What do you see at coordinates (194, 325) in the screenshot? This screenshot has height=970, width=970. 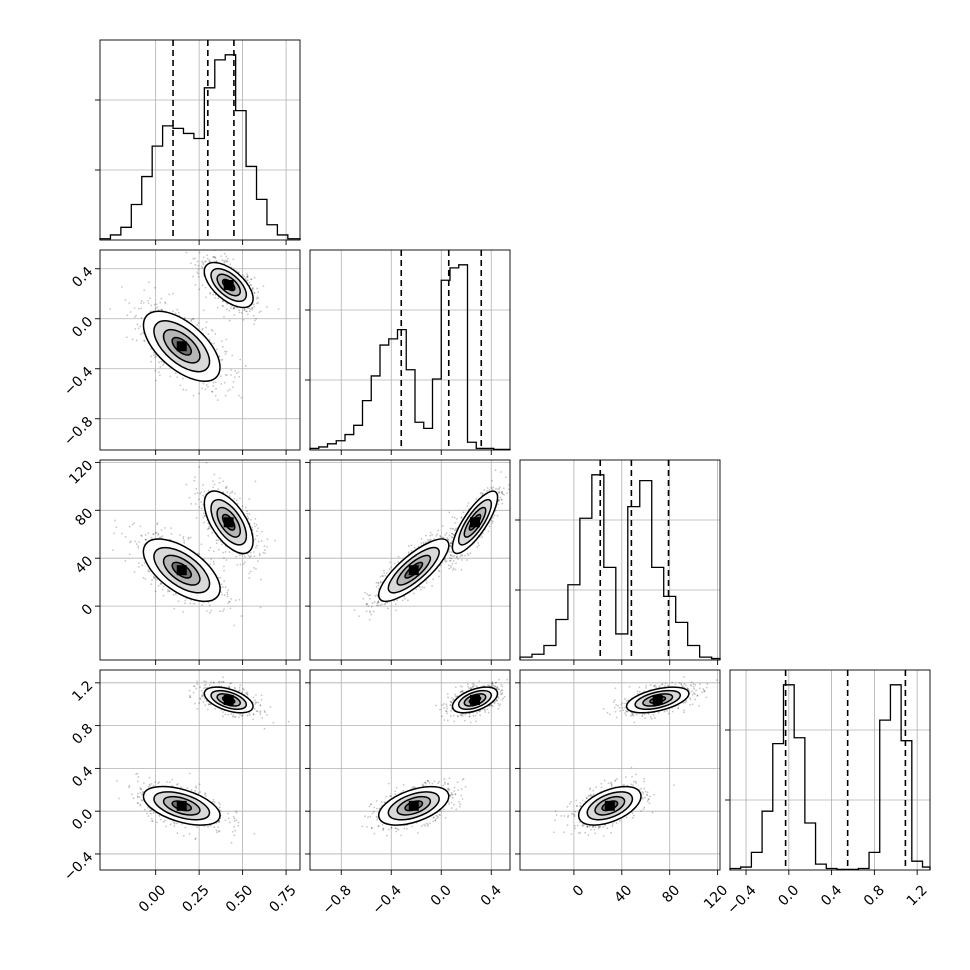 I see `density-group` at bounding box center [194, 325].